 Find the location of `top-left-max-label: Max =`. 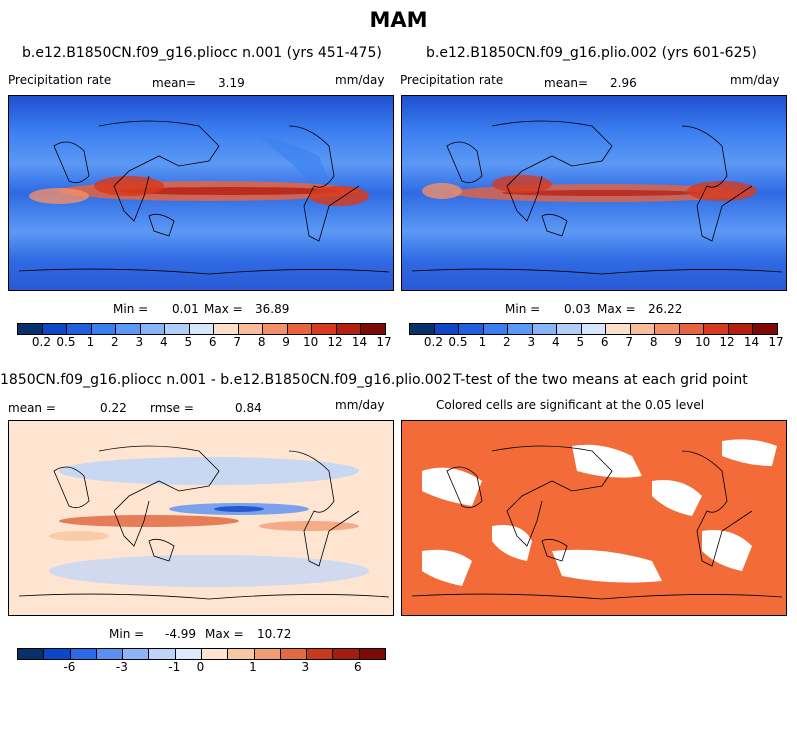

top-left-max-label: Max = is located at coordinates (223, 309).